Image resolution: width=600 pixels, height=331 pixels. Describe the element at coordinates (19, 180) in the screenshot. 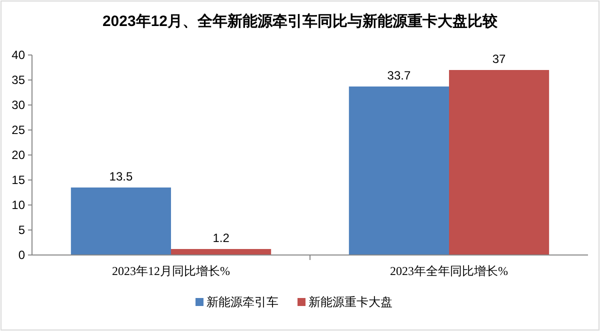

I see `y-tick-label: 15` at that location.